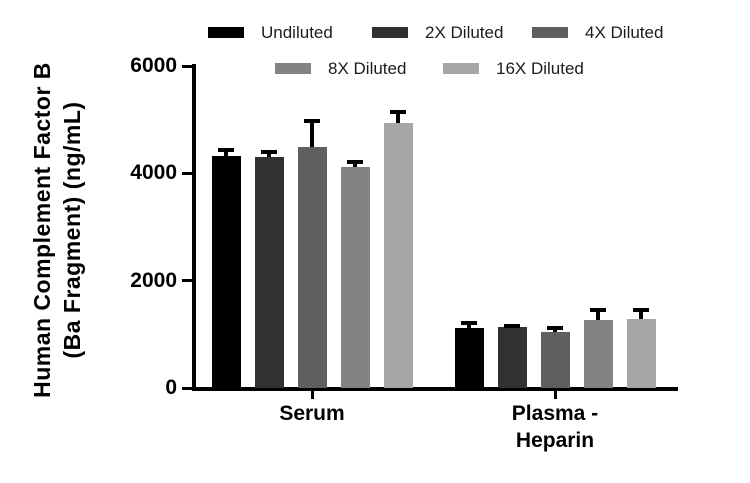  Describe the element at coordinates (312, 134) in the screenshot. I see `error-stem-serum-4x-diluted` at that location.